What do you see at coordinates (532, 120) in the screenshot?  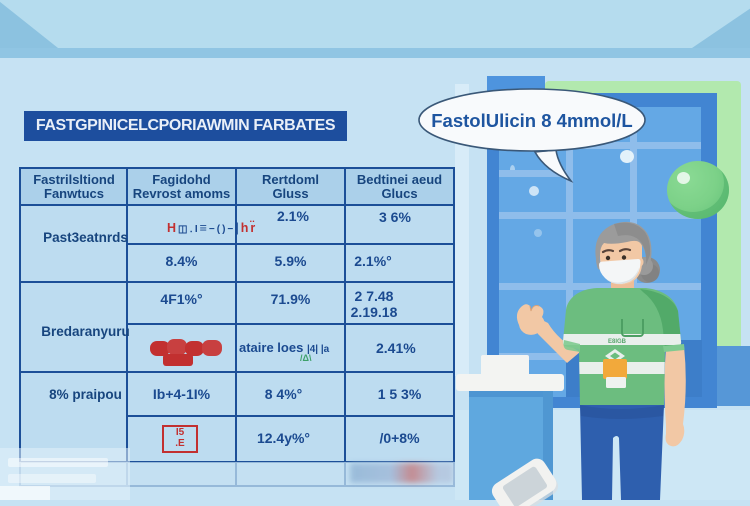 I see `svg-text: FastolUlicin 8 4mmol/L` at bounding box center [532, 120].